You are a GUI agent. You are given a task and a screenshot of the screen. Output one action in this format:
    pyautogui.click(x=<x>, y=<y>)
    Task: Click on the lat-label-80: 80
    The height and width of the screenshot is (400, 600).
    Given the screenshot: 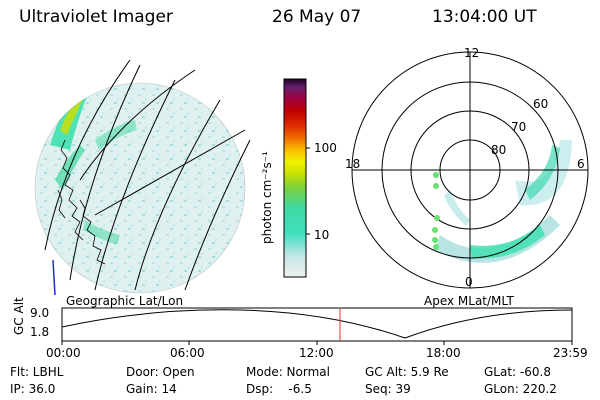 What is the action you would take?
    pyautogui.click(x=499, y=150)
    